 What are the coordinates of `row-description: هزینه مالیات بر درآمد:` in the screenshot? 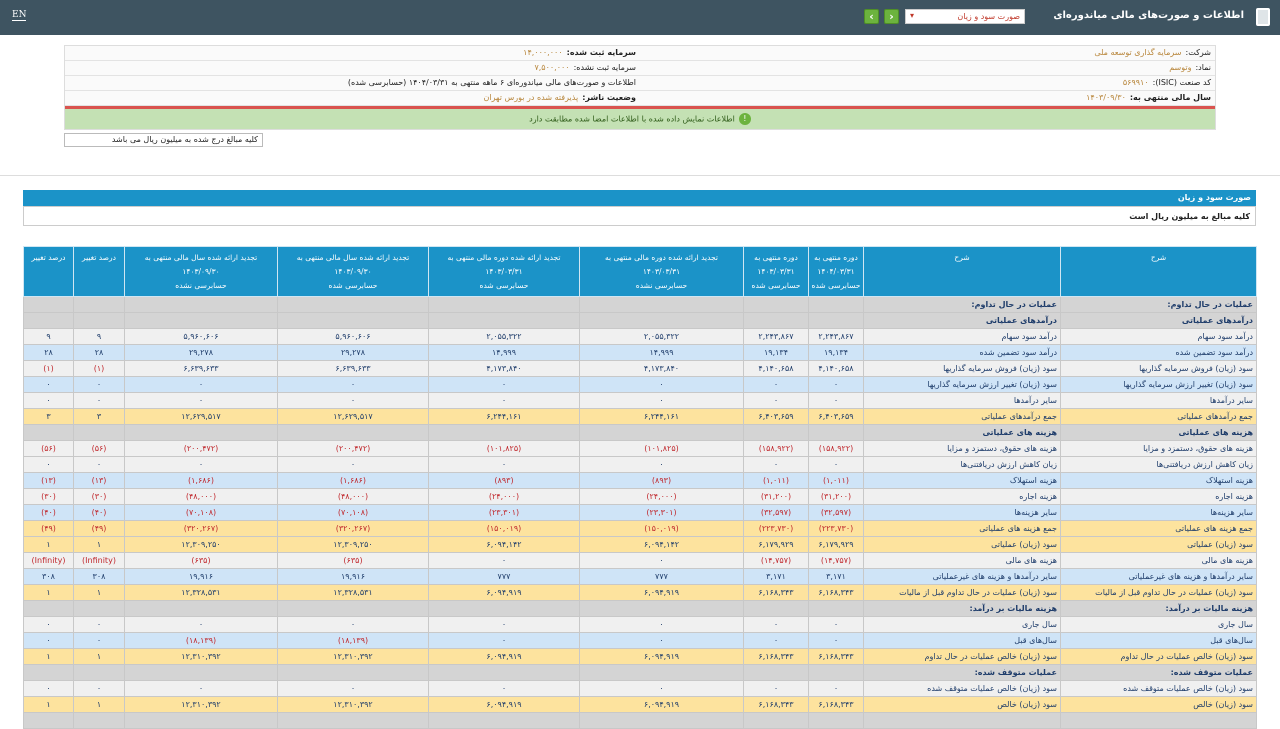 It's located at (1158, 608).